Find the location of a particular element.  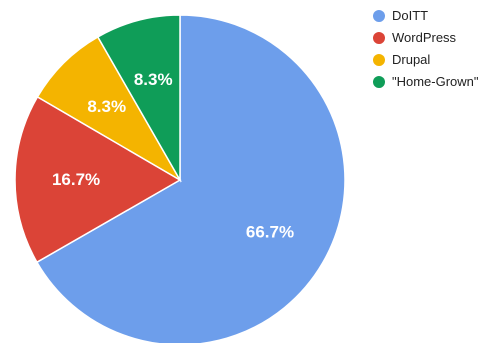

legend-label-1: WordPress is located at coordinates (424, 37).